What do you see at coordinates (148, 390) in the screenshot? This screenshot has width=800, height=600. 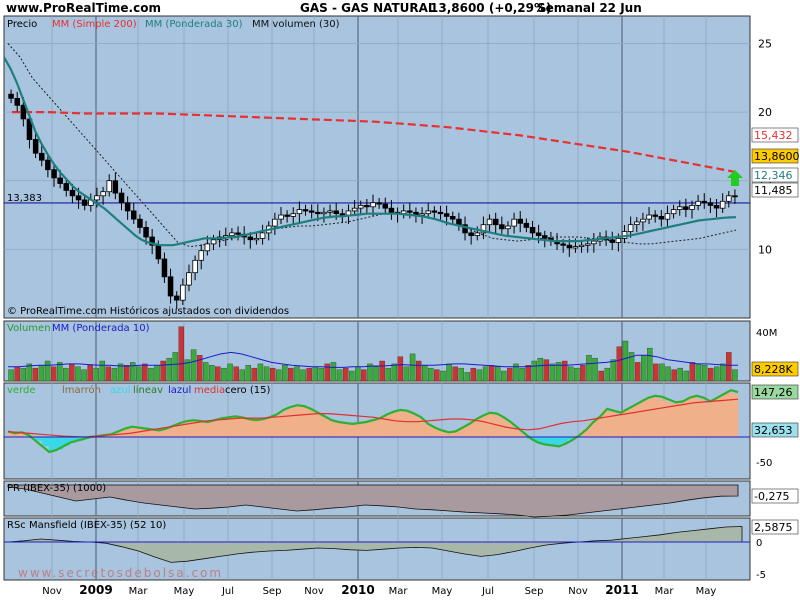 I see `legend-lineav: lineav` at bounding box center [148, 390].